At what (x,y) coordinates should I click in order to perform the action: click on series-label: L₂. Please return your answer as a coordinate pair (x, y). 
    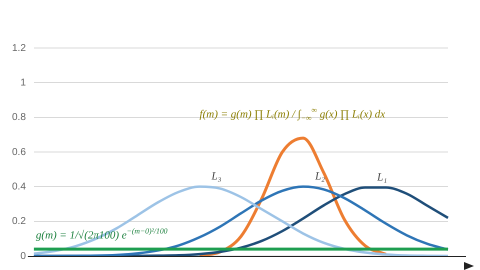
    Looking at the image, I should click on (320, 176).